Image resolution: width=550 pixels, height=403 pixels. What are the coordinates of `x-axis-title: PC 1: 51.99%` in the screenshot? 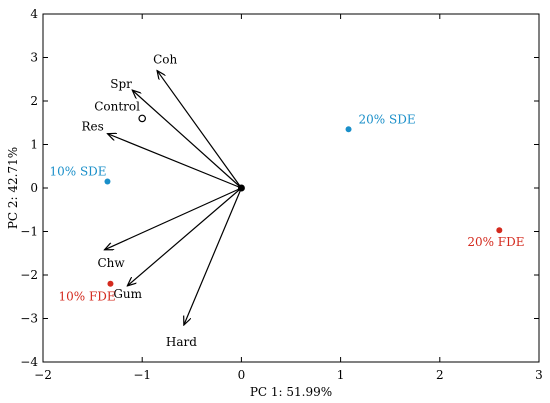 It's located at (291, 392).